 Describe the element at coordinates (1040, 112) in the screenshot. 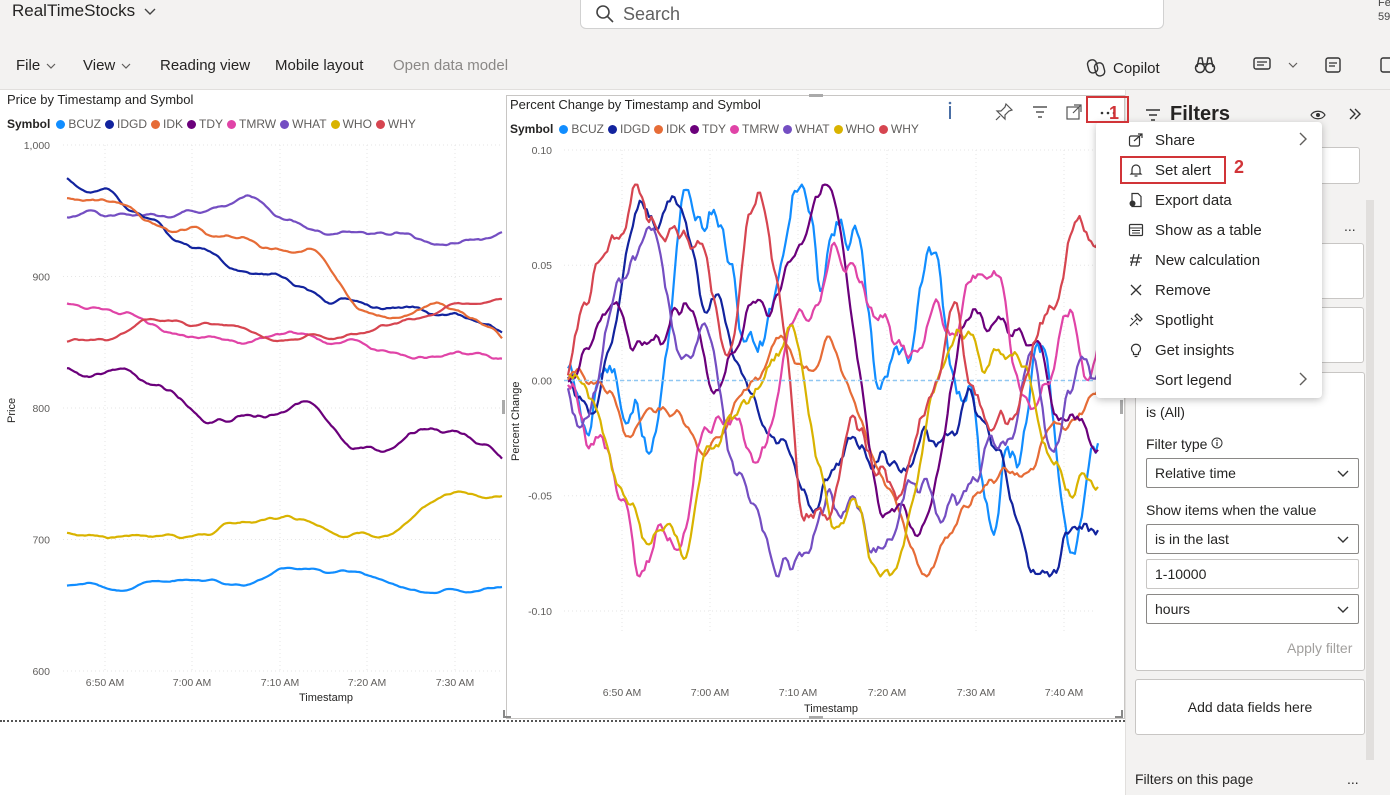

I see `filter-icon` at that location.